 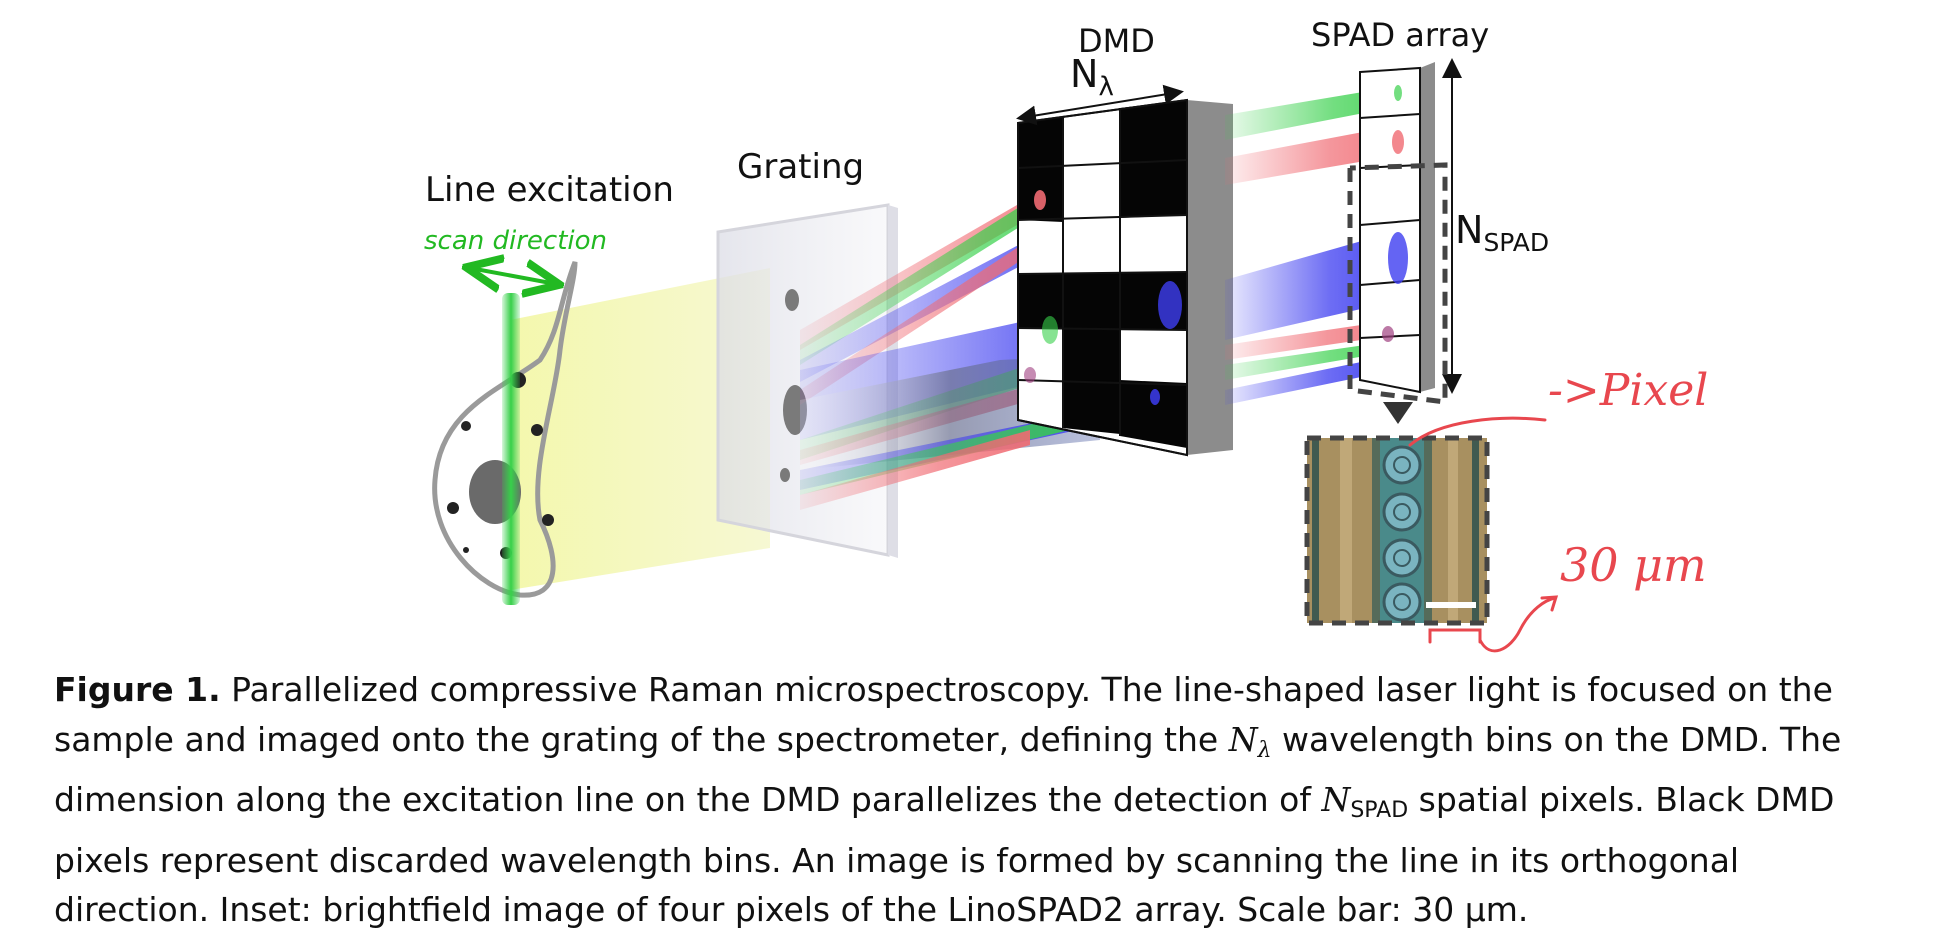 What do you see at coordinates (511, 449) in the screenshot?
I see `laser-line` at bounding box center [511, 449].